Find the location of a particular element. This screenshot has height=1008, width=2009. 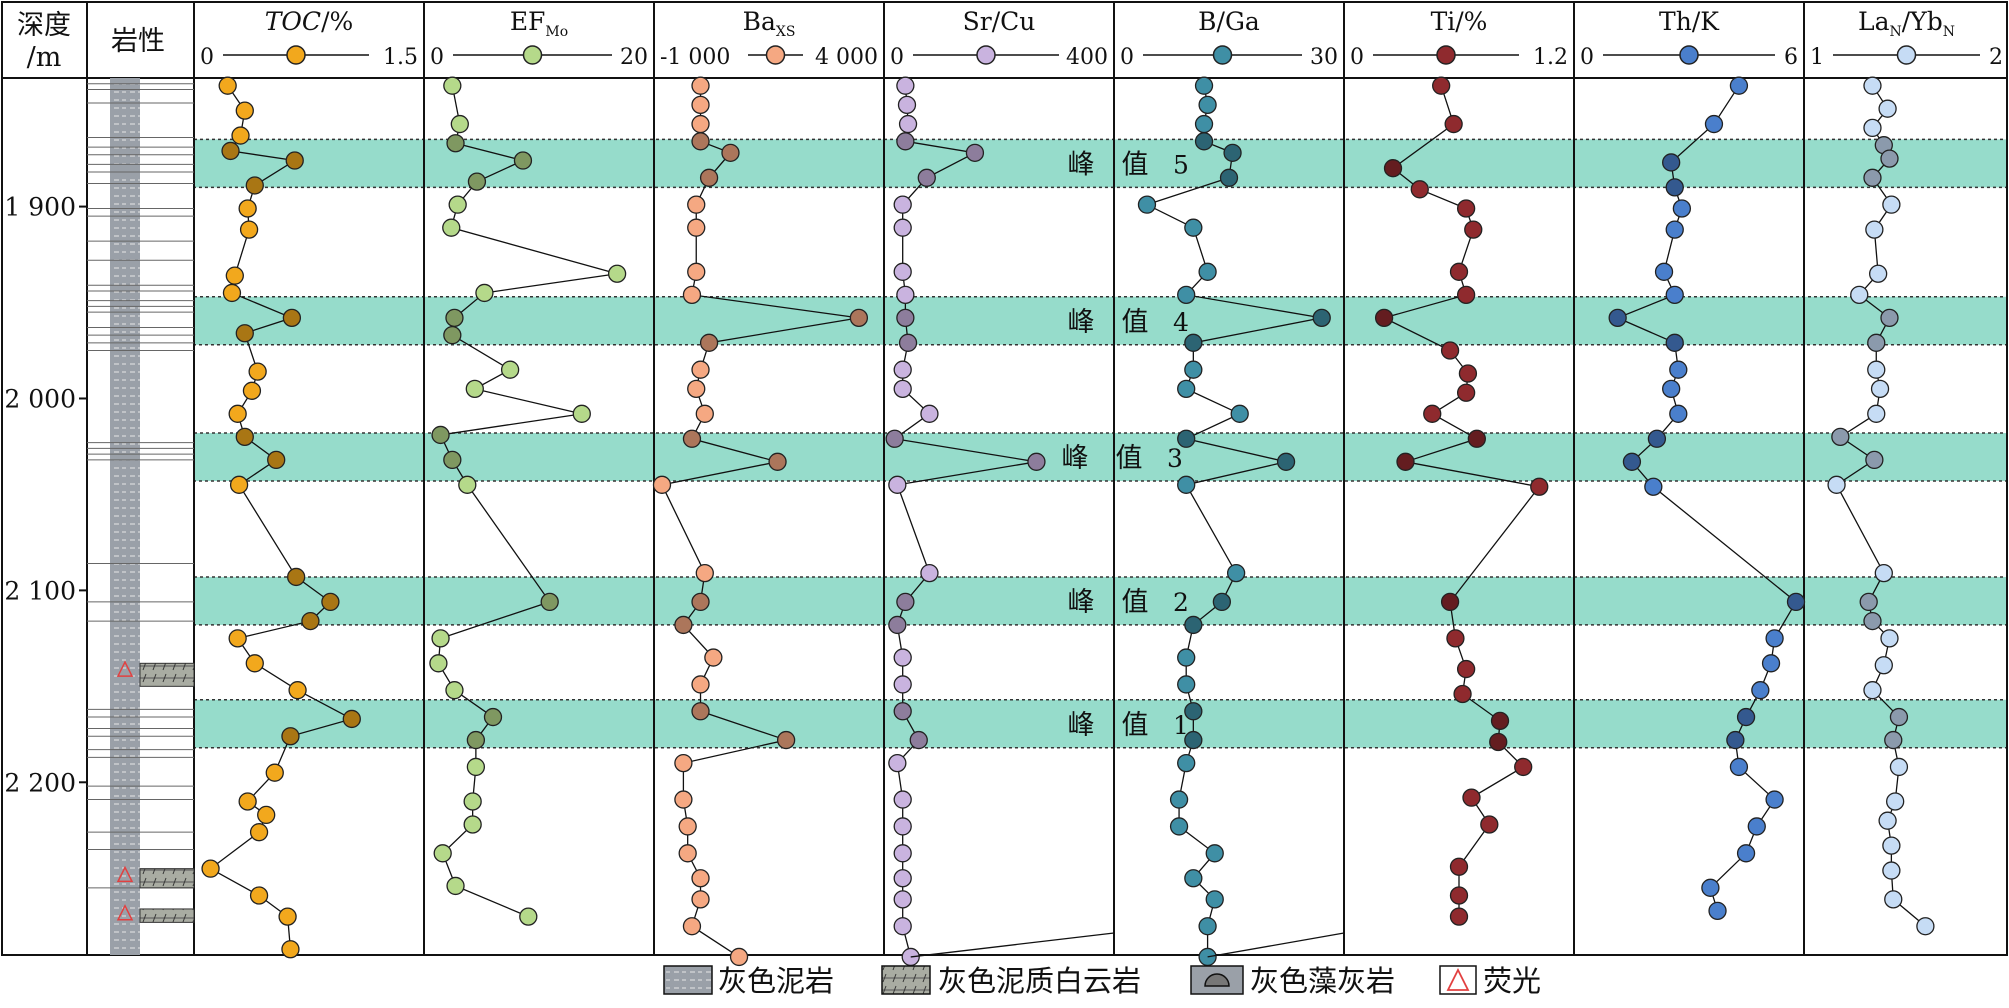

legend-label: 荧光 is located at coordinates (1512, 981).